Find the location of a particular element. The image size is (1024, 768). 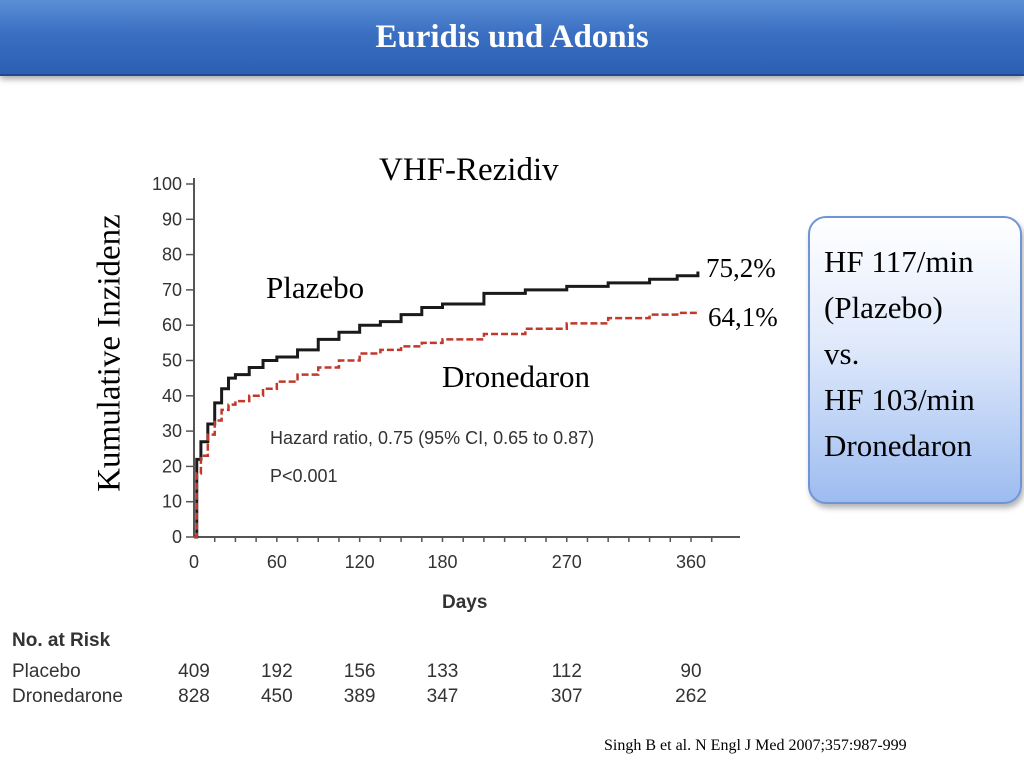

x-tick-label: 180 is located at coordinates (442, 562).